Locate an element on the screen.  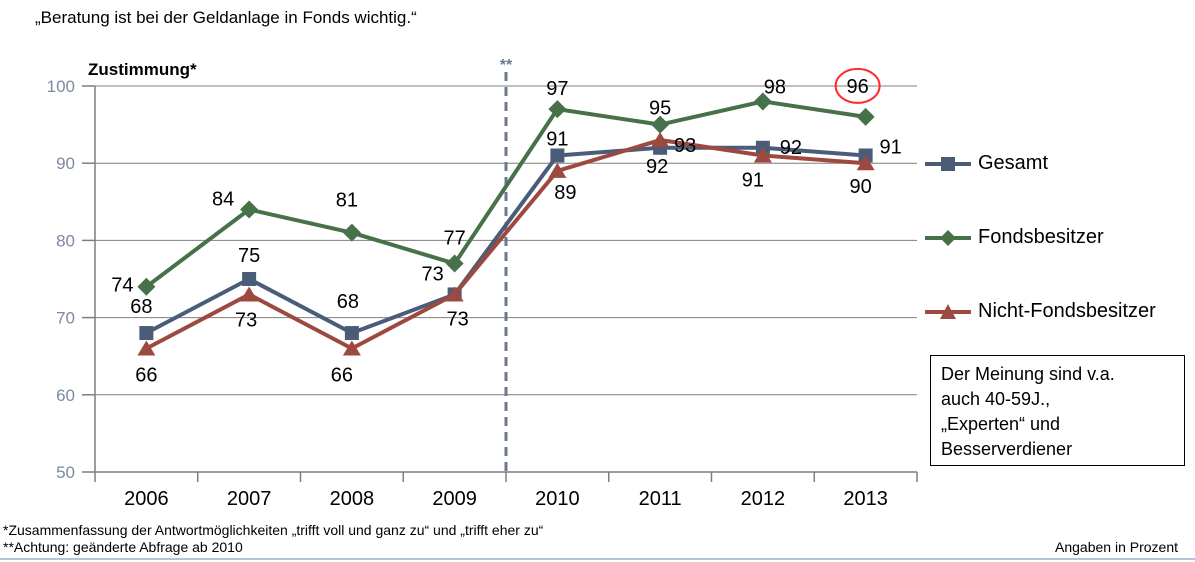
data-label: 89 is located at coordinates (565, 193).